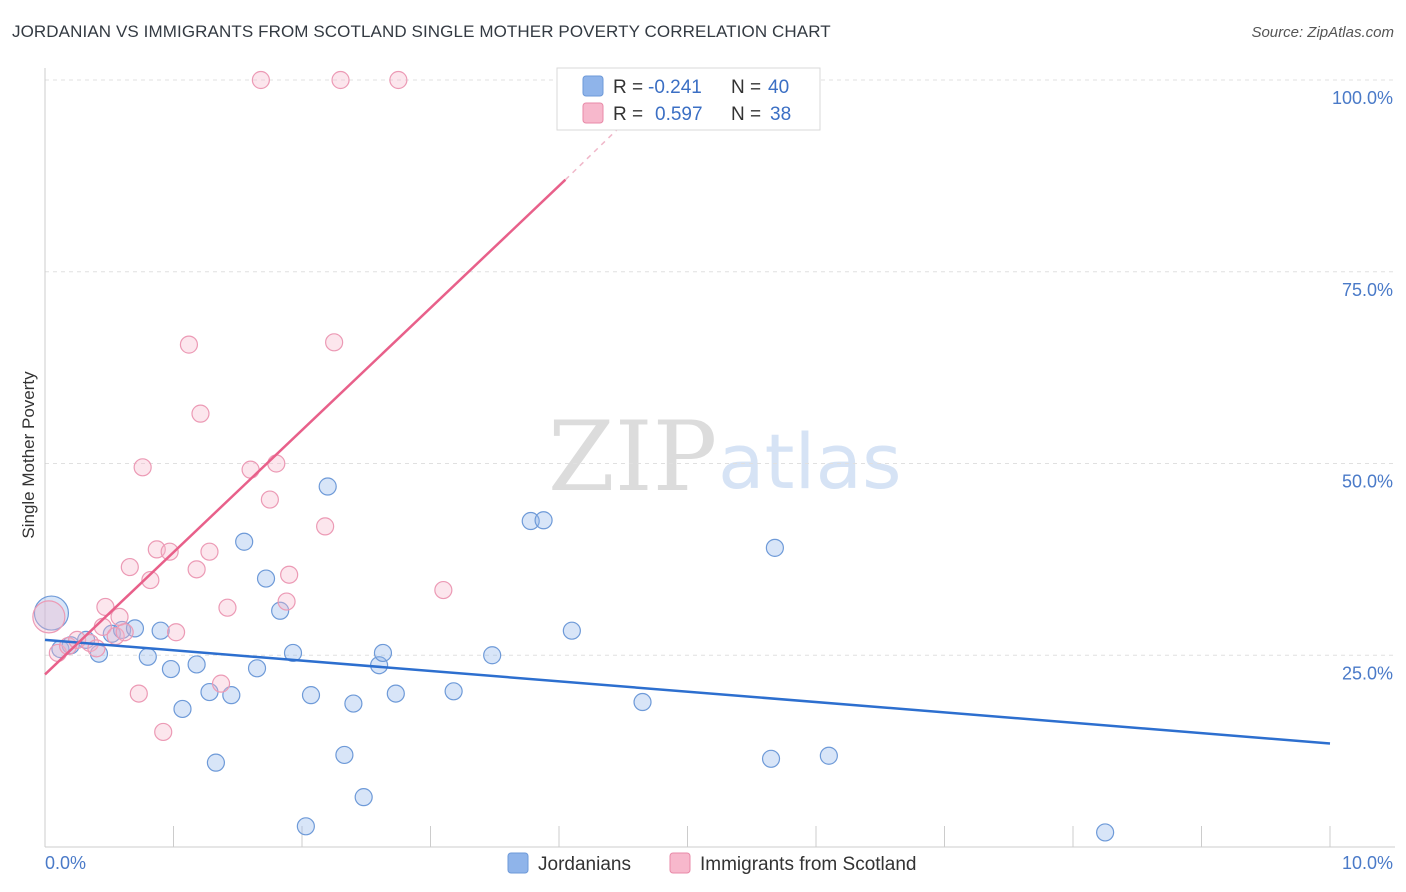 The width and height of the screenshot is (1406, 892). Describe the element at coordinates (808, 864) in the screenshot. I see `legend-label-scotland: Immigrants from Scotland` at that location.